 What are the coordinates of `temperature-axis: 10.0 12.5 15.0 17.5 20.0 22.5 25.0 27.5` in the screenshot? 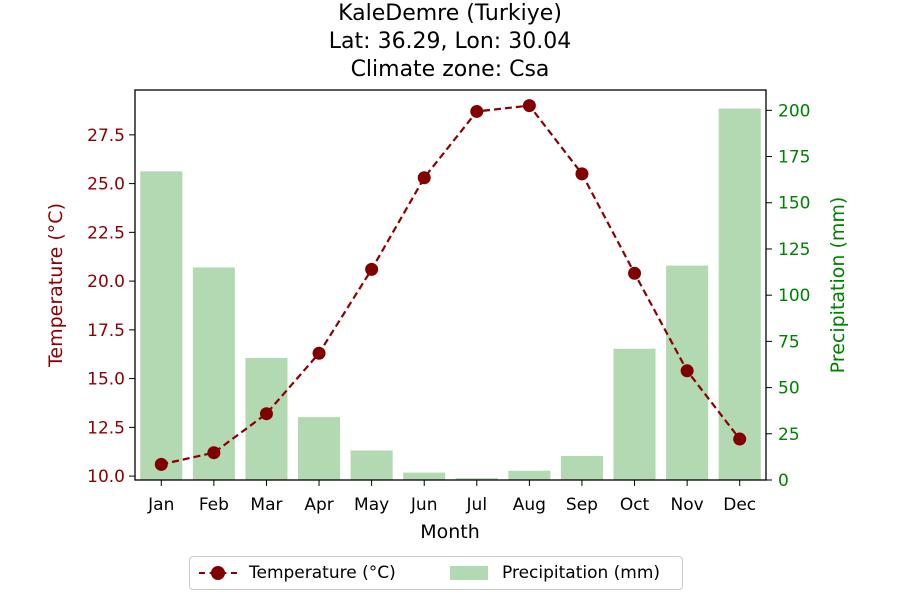 It's located at (111, 306).